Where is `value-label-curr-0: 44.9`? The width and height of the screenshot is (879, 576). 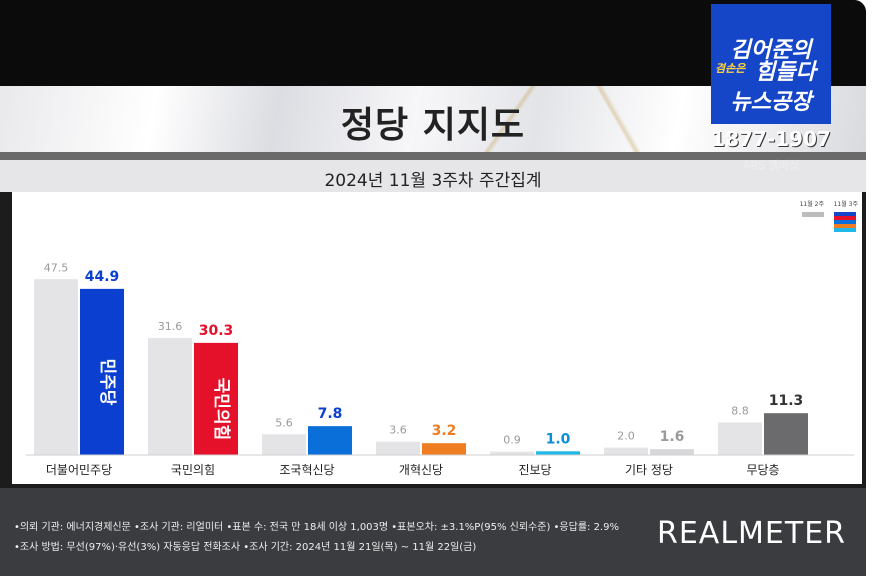 value-label-curr-0: 44.9 is located at coordinates (102, 277).